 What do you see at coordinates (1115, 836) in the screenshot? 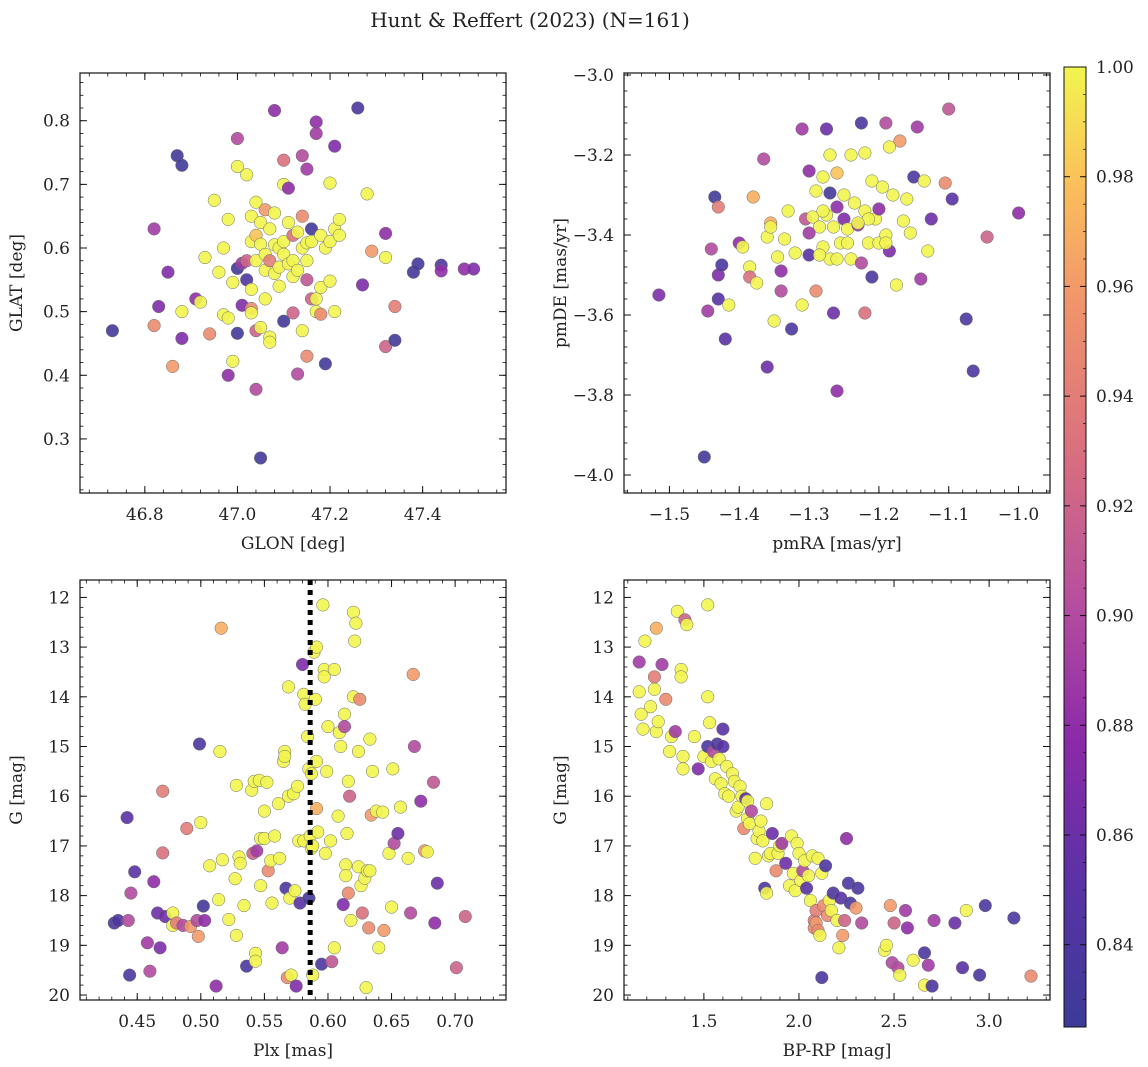
I see `colorbar-tick-label: 0.86` at bounding box center [1115, 836].